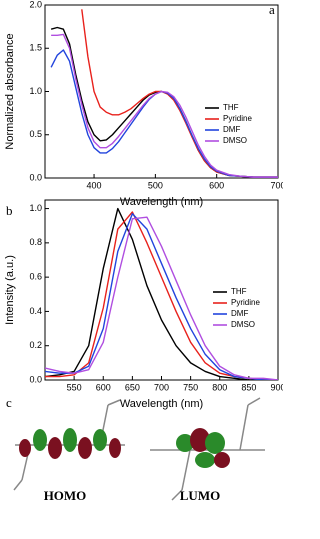 The width and height of the screenshot is (320, 539). What do you see at coordinates (35, 134) in the screenshot?
I see `y-tick-label: 0.5` at bounding box center [35, 134].